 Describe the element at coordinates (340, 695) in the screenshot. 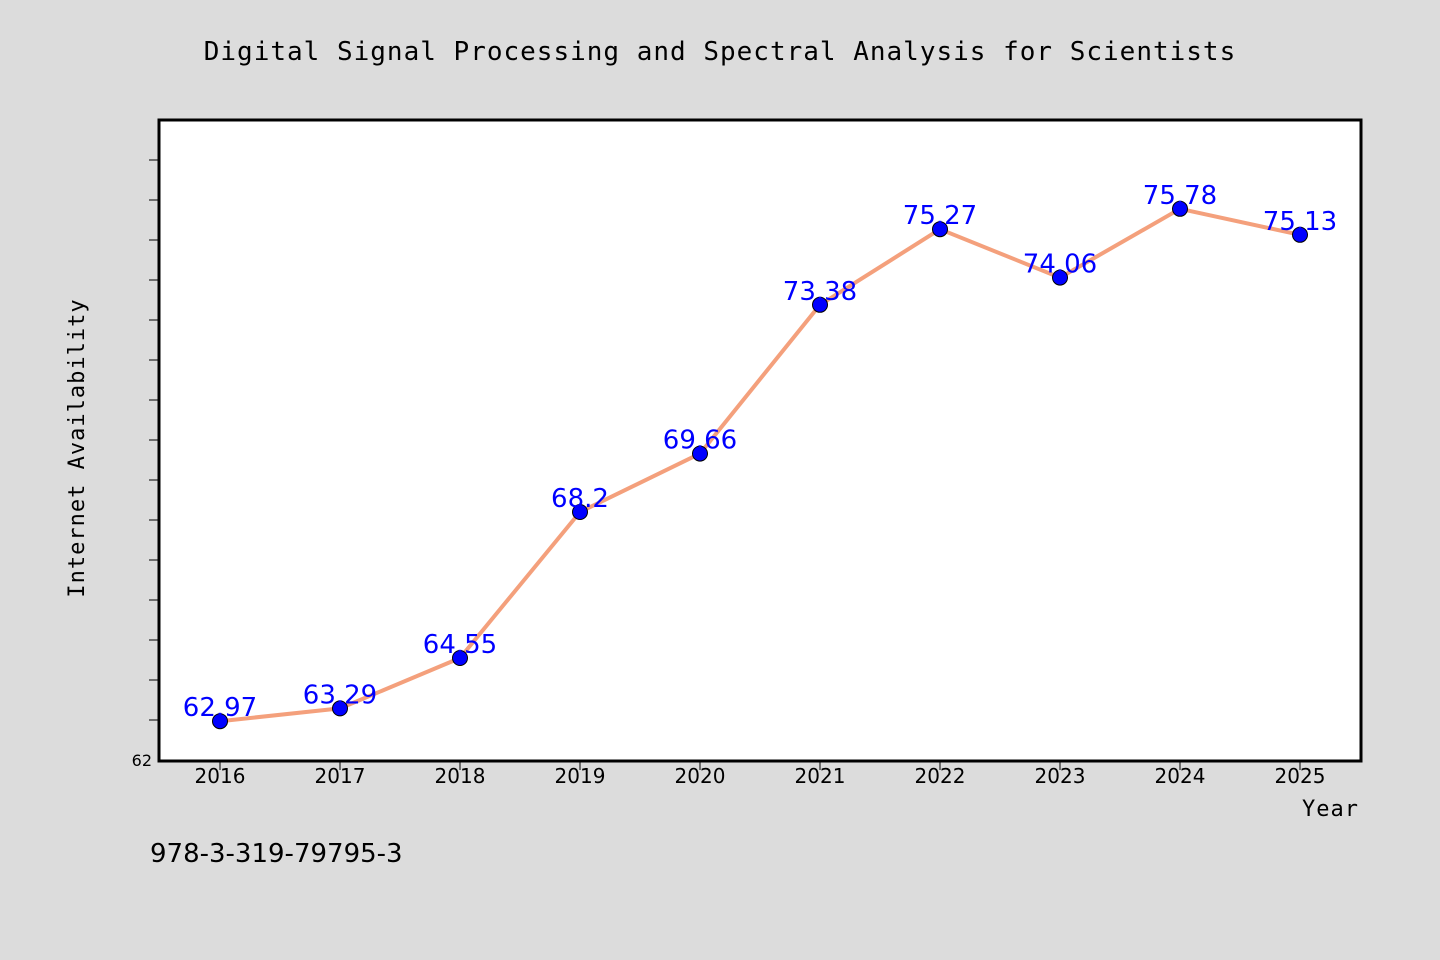

I see `data-label: 63.29` at that location.